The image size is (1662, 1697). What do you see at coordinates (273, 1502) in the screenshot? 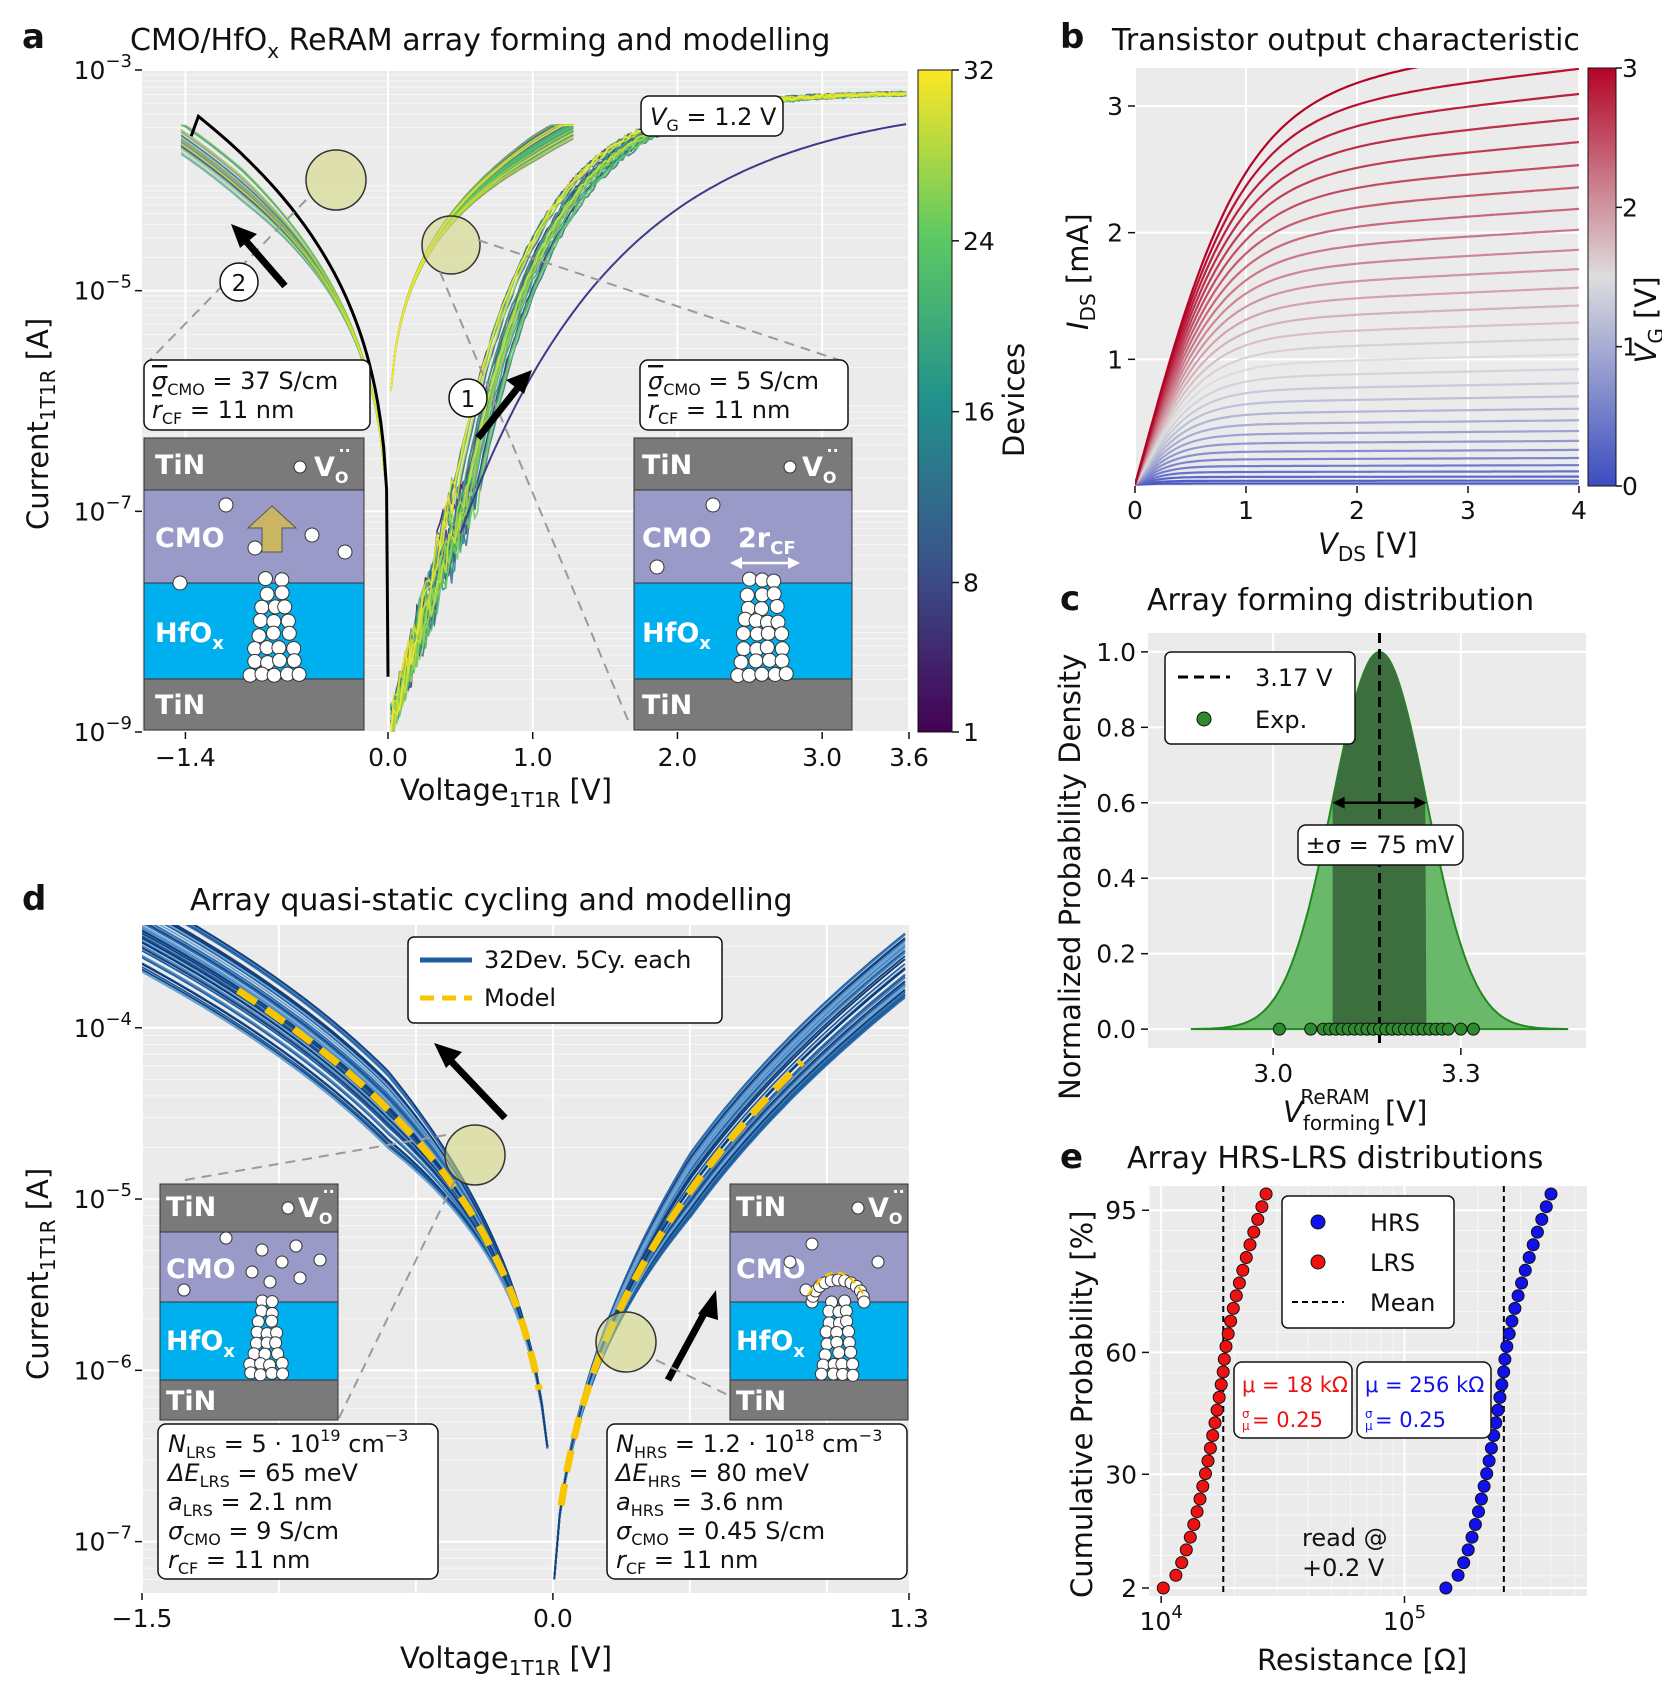
I see `param-value: = 2.1 nm` at bounding box center [273, 1502].